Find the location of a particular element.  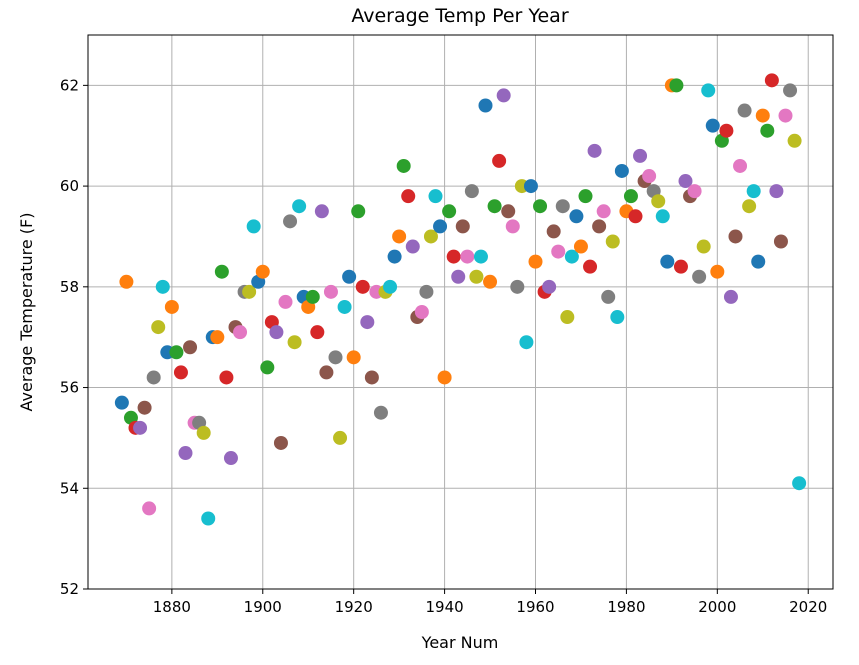

y-tick-label: 54 is located at coordinates (69, 488).